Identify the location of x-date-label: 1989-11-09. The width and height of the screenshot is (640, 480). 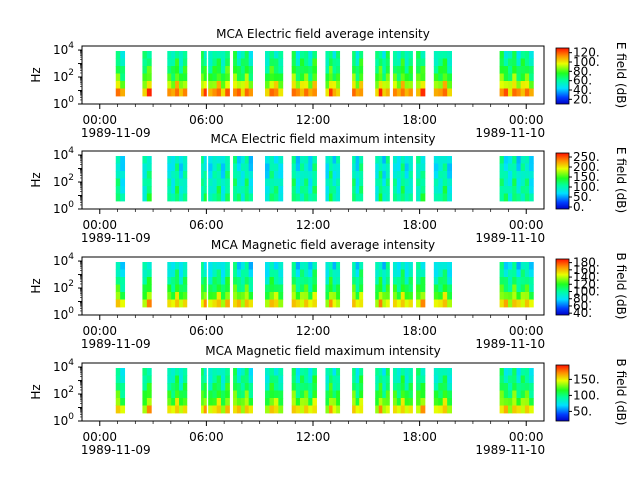
(116, 238).